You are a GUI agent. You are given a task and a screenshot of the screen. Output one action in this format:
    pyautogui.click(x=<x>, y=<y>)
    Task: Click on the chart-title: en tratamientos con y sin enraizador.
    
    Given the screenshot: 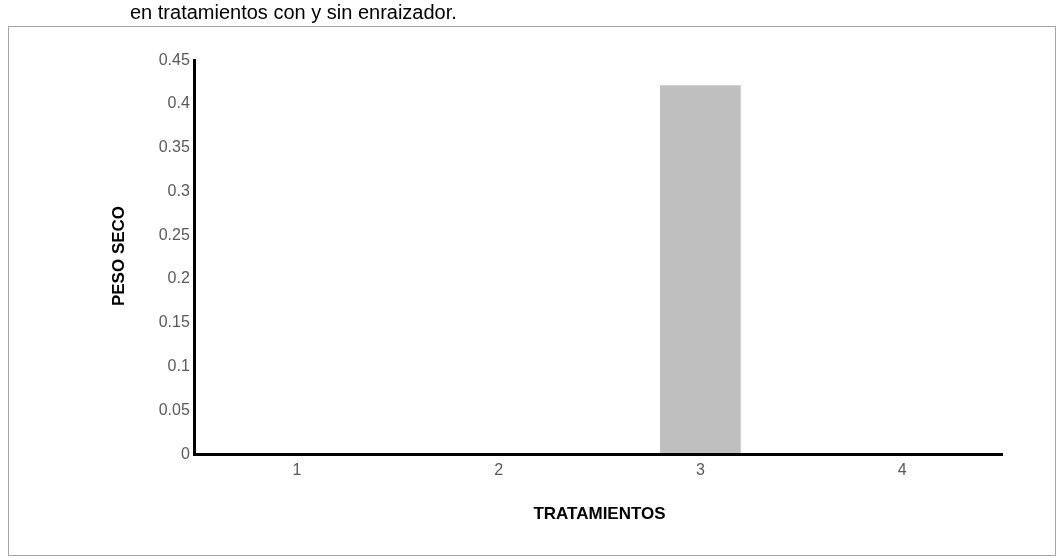 What is the action you would take?
    pyautogui.click(x=293, y=12)
    